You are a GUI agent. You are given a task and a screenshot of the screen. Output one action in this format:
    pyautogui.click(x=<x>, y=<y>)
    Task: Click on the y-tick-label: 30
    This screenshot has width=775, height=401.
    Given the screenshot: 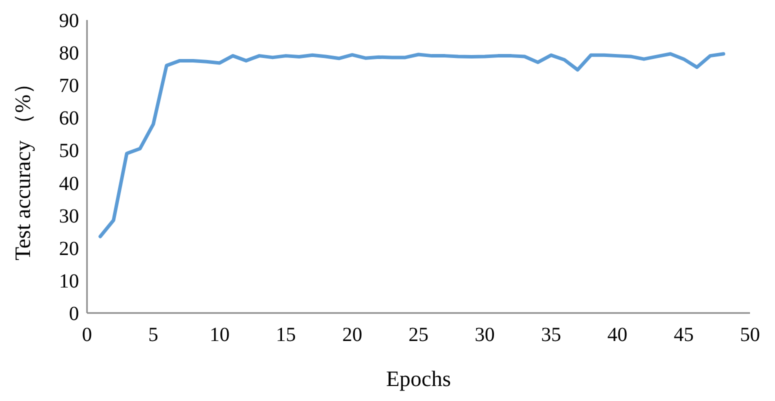 What is the action you would take?
    pyautogui.click(x=69, y=216)
    